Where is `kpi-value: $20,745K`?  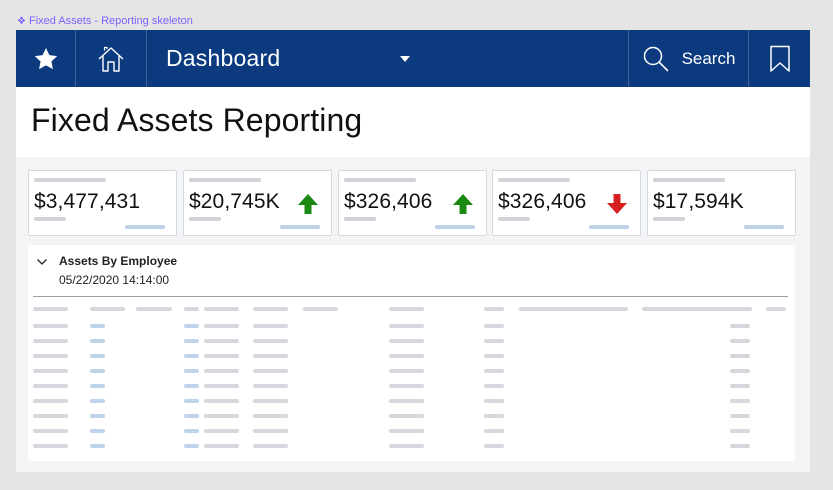 kpi-value: $20,745K is located at coordinates (234, 201).